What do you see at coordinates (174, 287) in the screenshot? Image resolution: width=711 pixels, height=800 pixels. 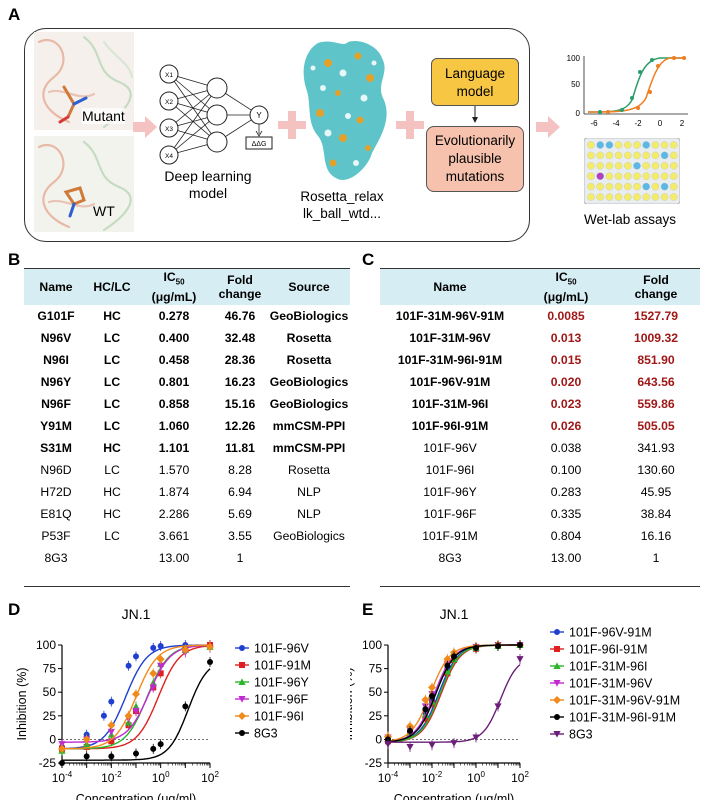 I see `table-b-col-ic50: IC50 (μg/mL)` at bounding box center [174, 287].